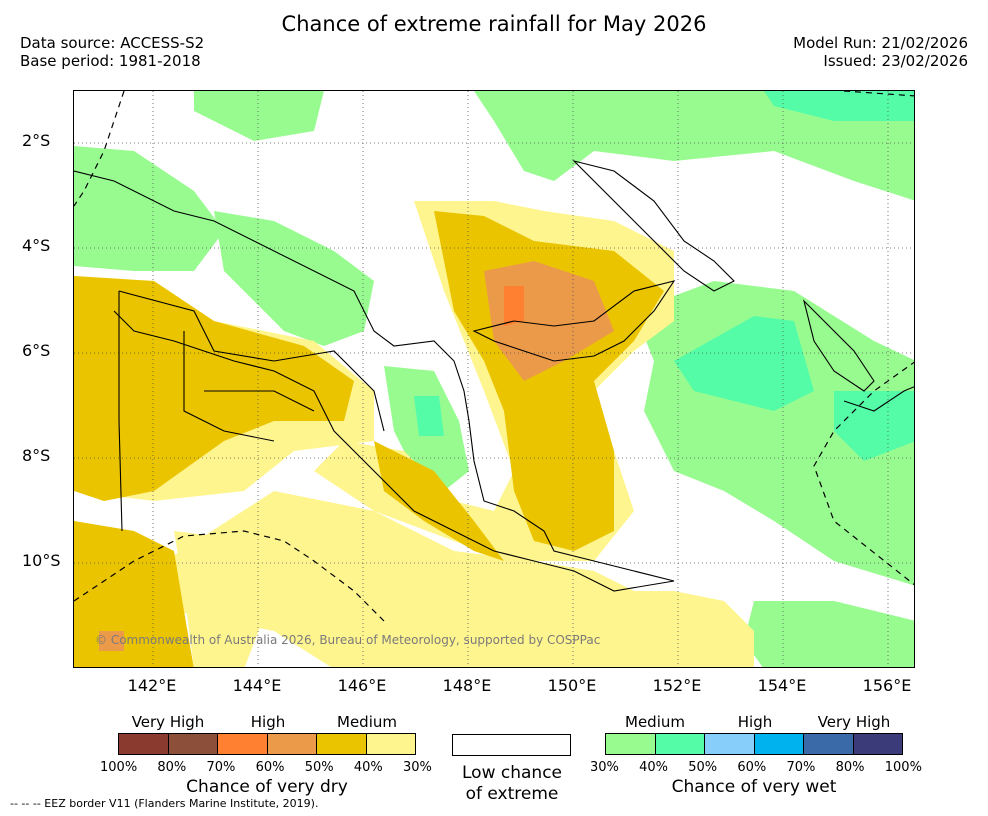  I want to click on low-chance-caption: Low chance of extreme, so click(512, 784).